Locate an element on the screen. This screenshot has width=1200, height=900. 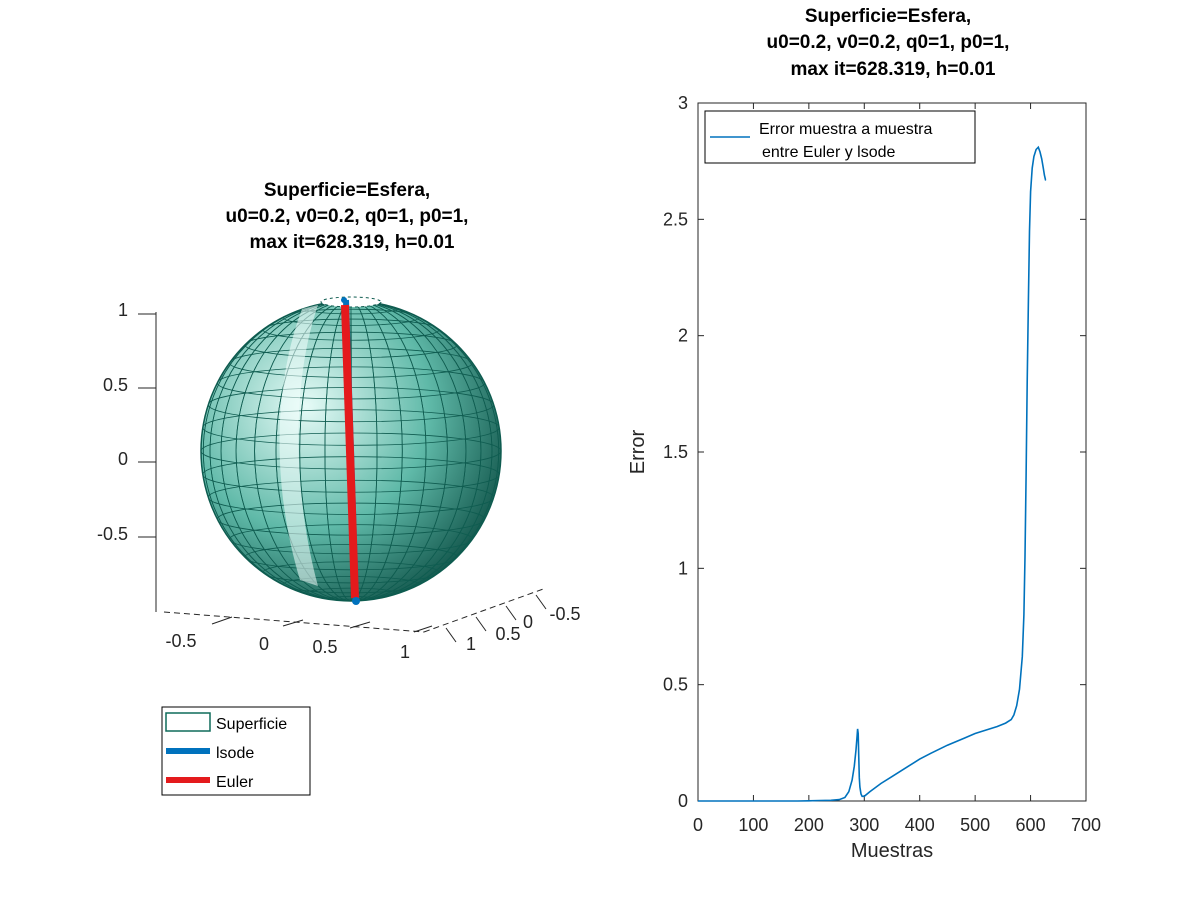
y-ticks: 1 0.5 0 -0.5 is located at coordinates (513, 624).